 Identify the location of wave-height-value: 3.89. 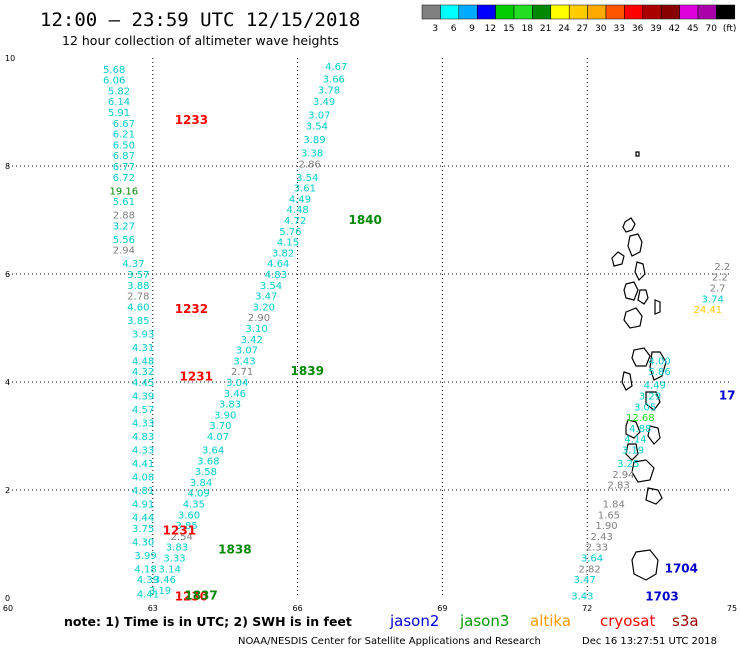
(314, 140).